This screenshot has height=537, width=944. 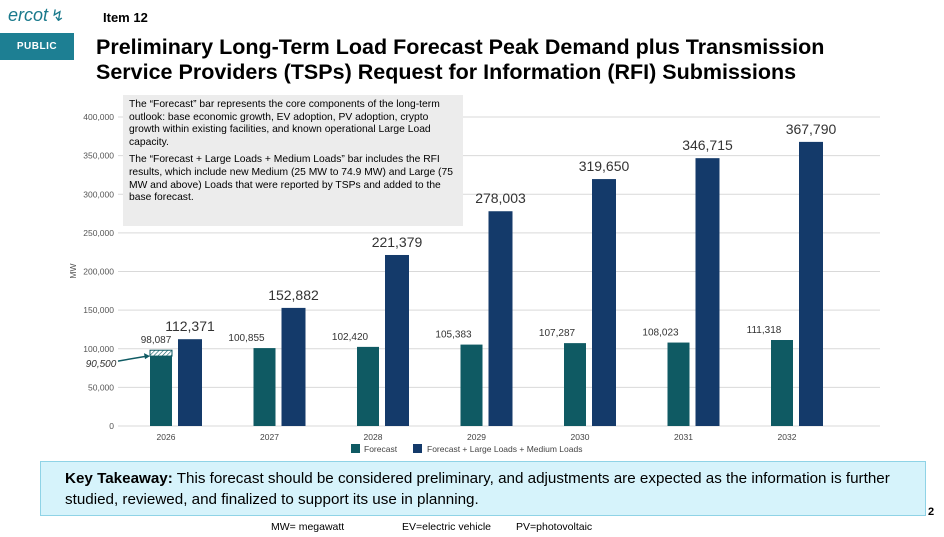 I want to click on forecast-data-label: 105,383, so click(x=453, y=335).